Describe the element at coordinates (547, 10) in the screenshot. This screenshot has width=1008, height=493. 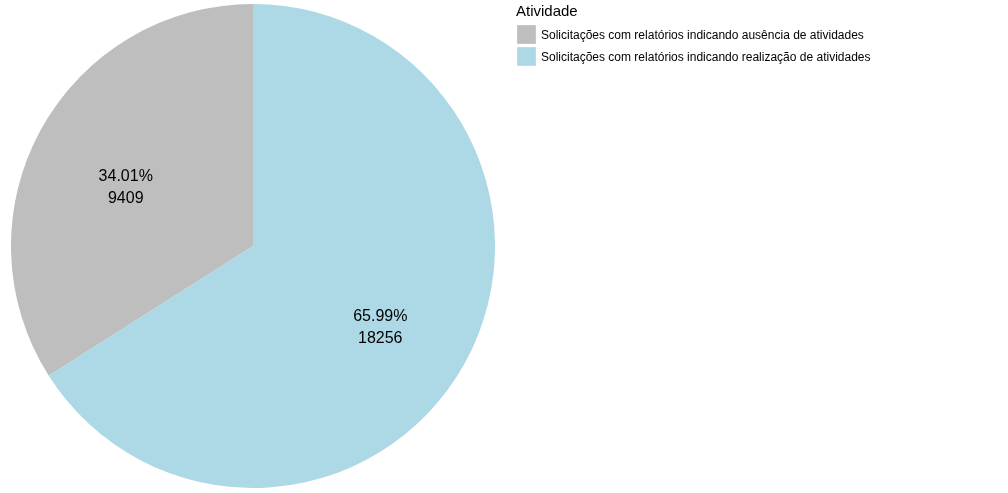
I see `legend-title: Atividade` at that location.